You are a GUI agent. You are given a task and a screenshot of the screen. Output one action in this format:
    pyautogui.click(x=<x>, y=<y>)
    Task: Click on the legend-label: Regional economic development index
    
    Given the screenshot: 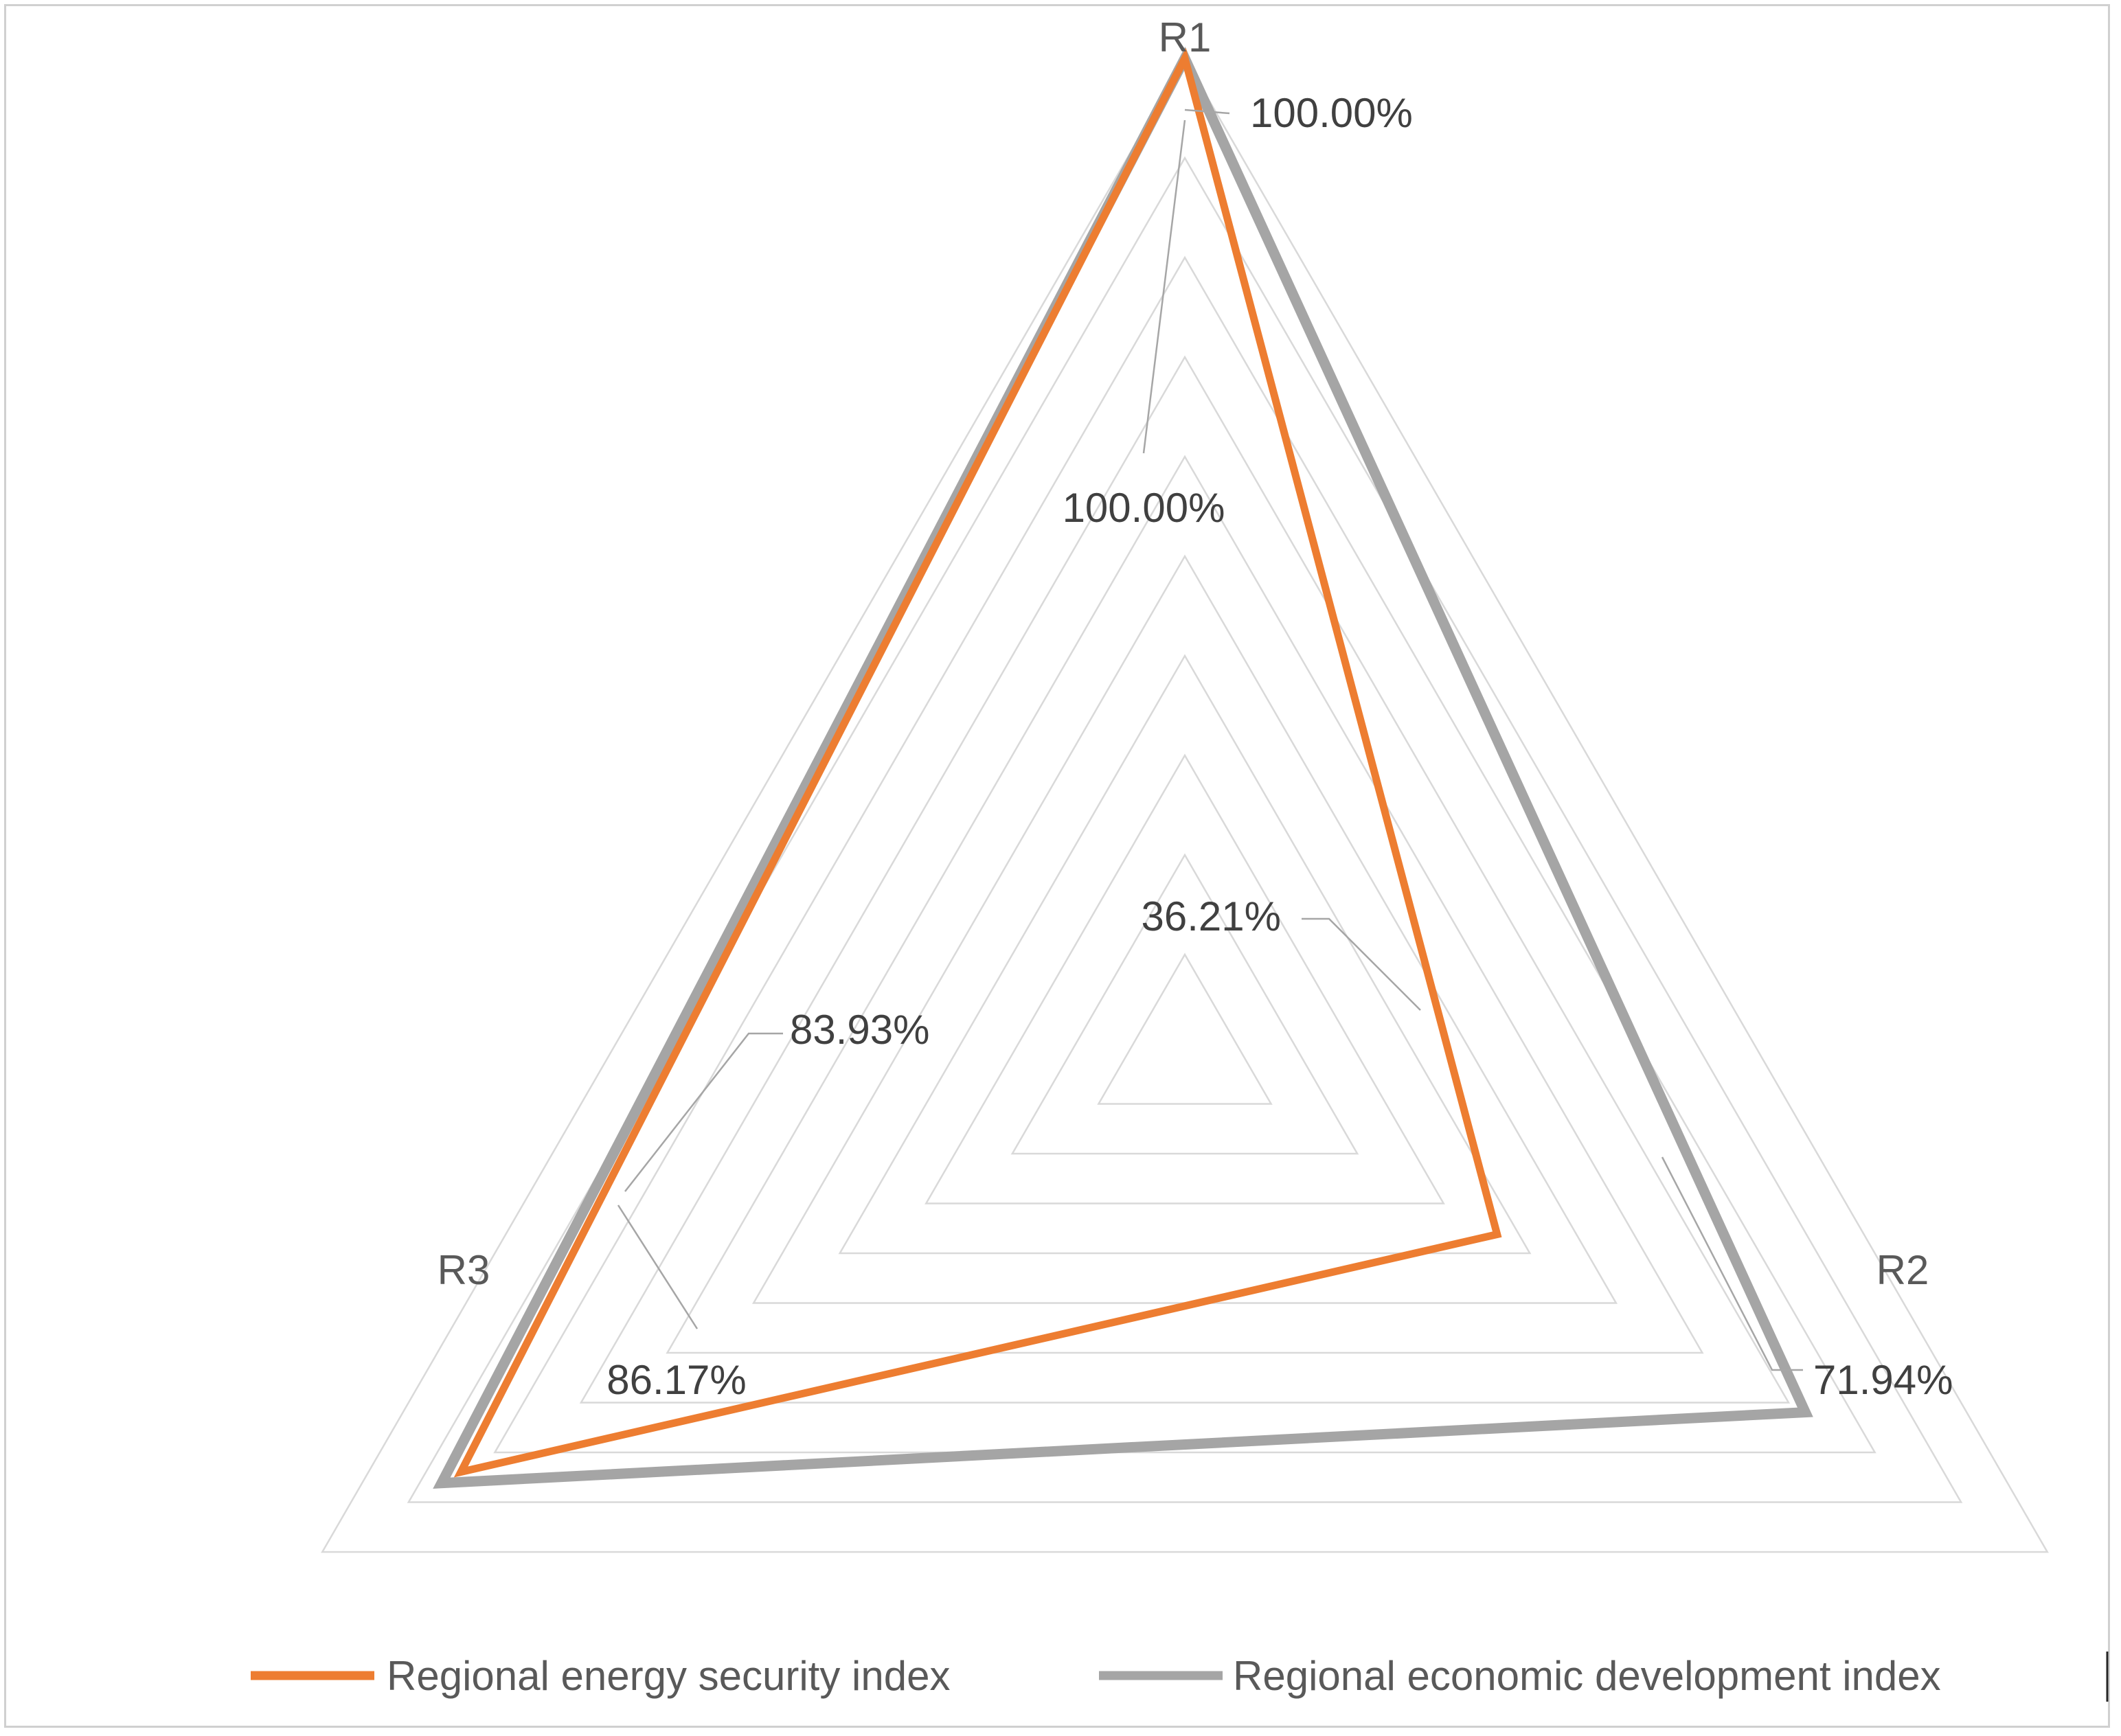 What is the action you would take?
    pyautogui.click(x=1587, y=1676)
    